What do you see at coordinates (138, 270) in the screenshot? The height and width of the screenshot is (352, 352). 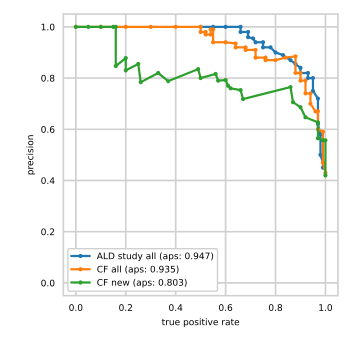 I see `legend-label: CF all (aps: 0.935)` at bounding box center [138, 270].